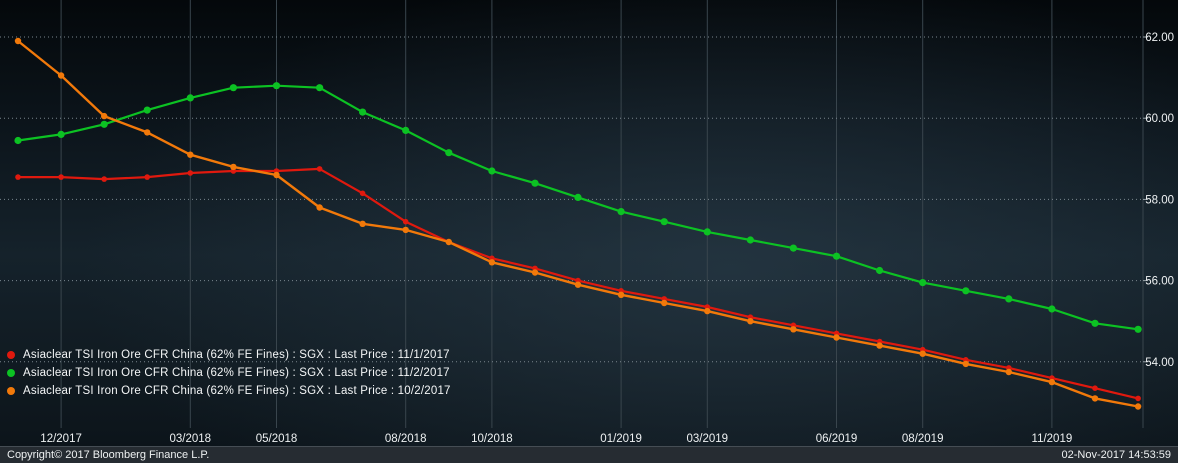 Image resolution: width=1178 pixels, height=463 pixels. I want to click on timestamp-text: 02-Nov-2017 14:53:59, so click(1116, 455).